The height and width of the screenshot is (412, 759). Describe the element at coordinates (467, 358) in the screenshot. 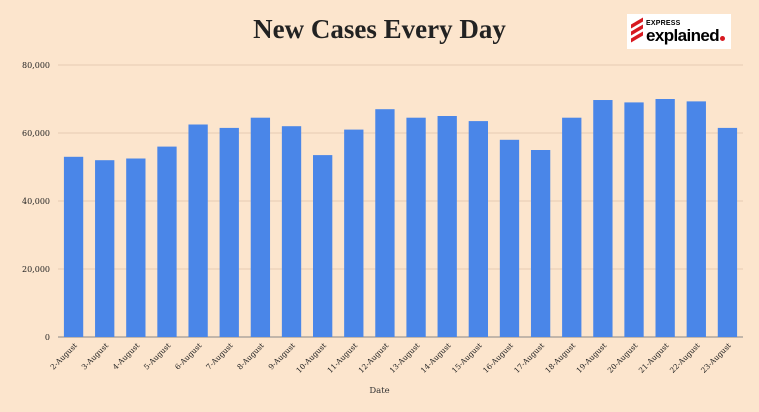

I see `x-tick-label: 15-August` at that location.